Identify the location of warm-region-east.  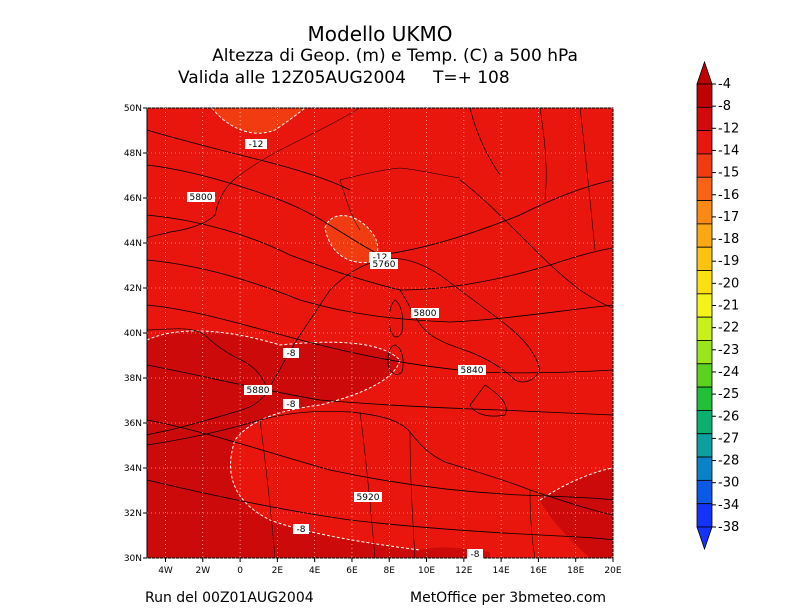
(576, 513).